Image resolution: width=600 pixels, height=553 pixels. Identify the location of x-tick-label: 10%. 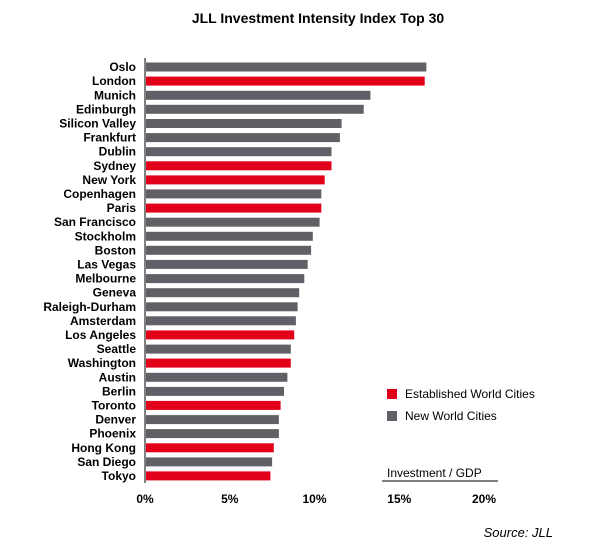
(314, 499).